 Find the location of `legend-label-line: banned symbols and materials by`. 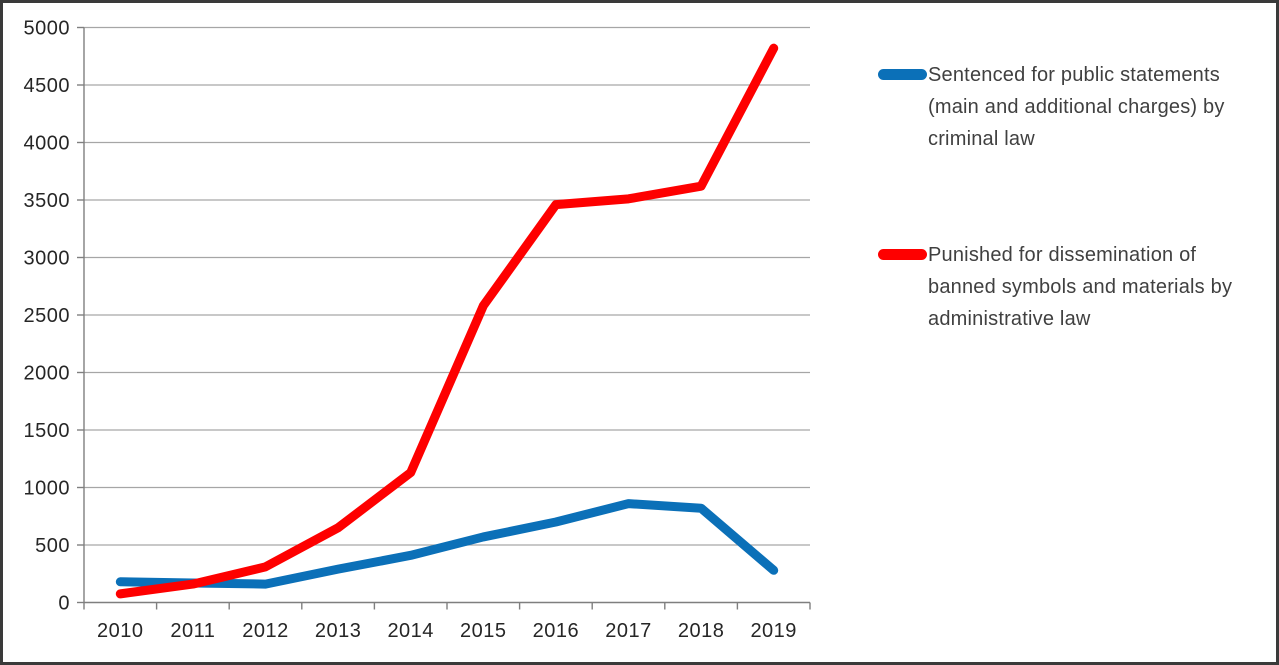

legend-label-line: banned symbols and materials by is located at coordinates (1080, 287).